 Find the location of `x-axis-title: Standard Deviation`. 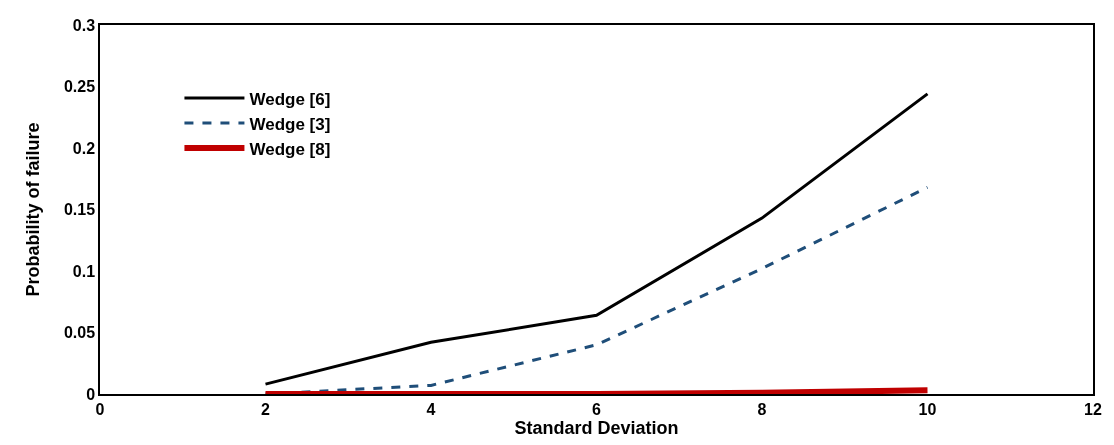

x-axis-title: Standard Deviation is located at coordinates (596, 427).